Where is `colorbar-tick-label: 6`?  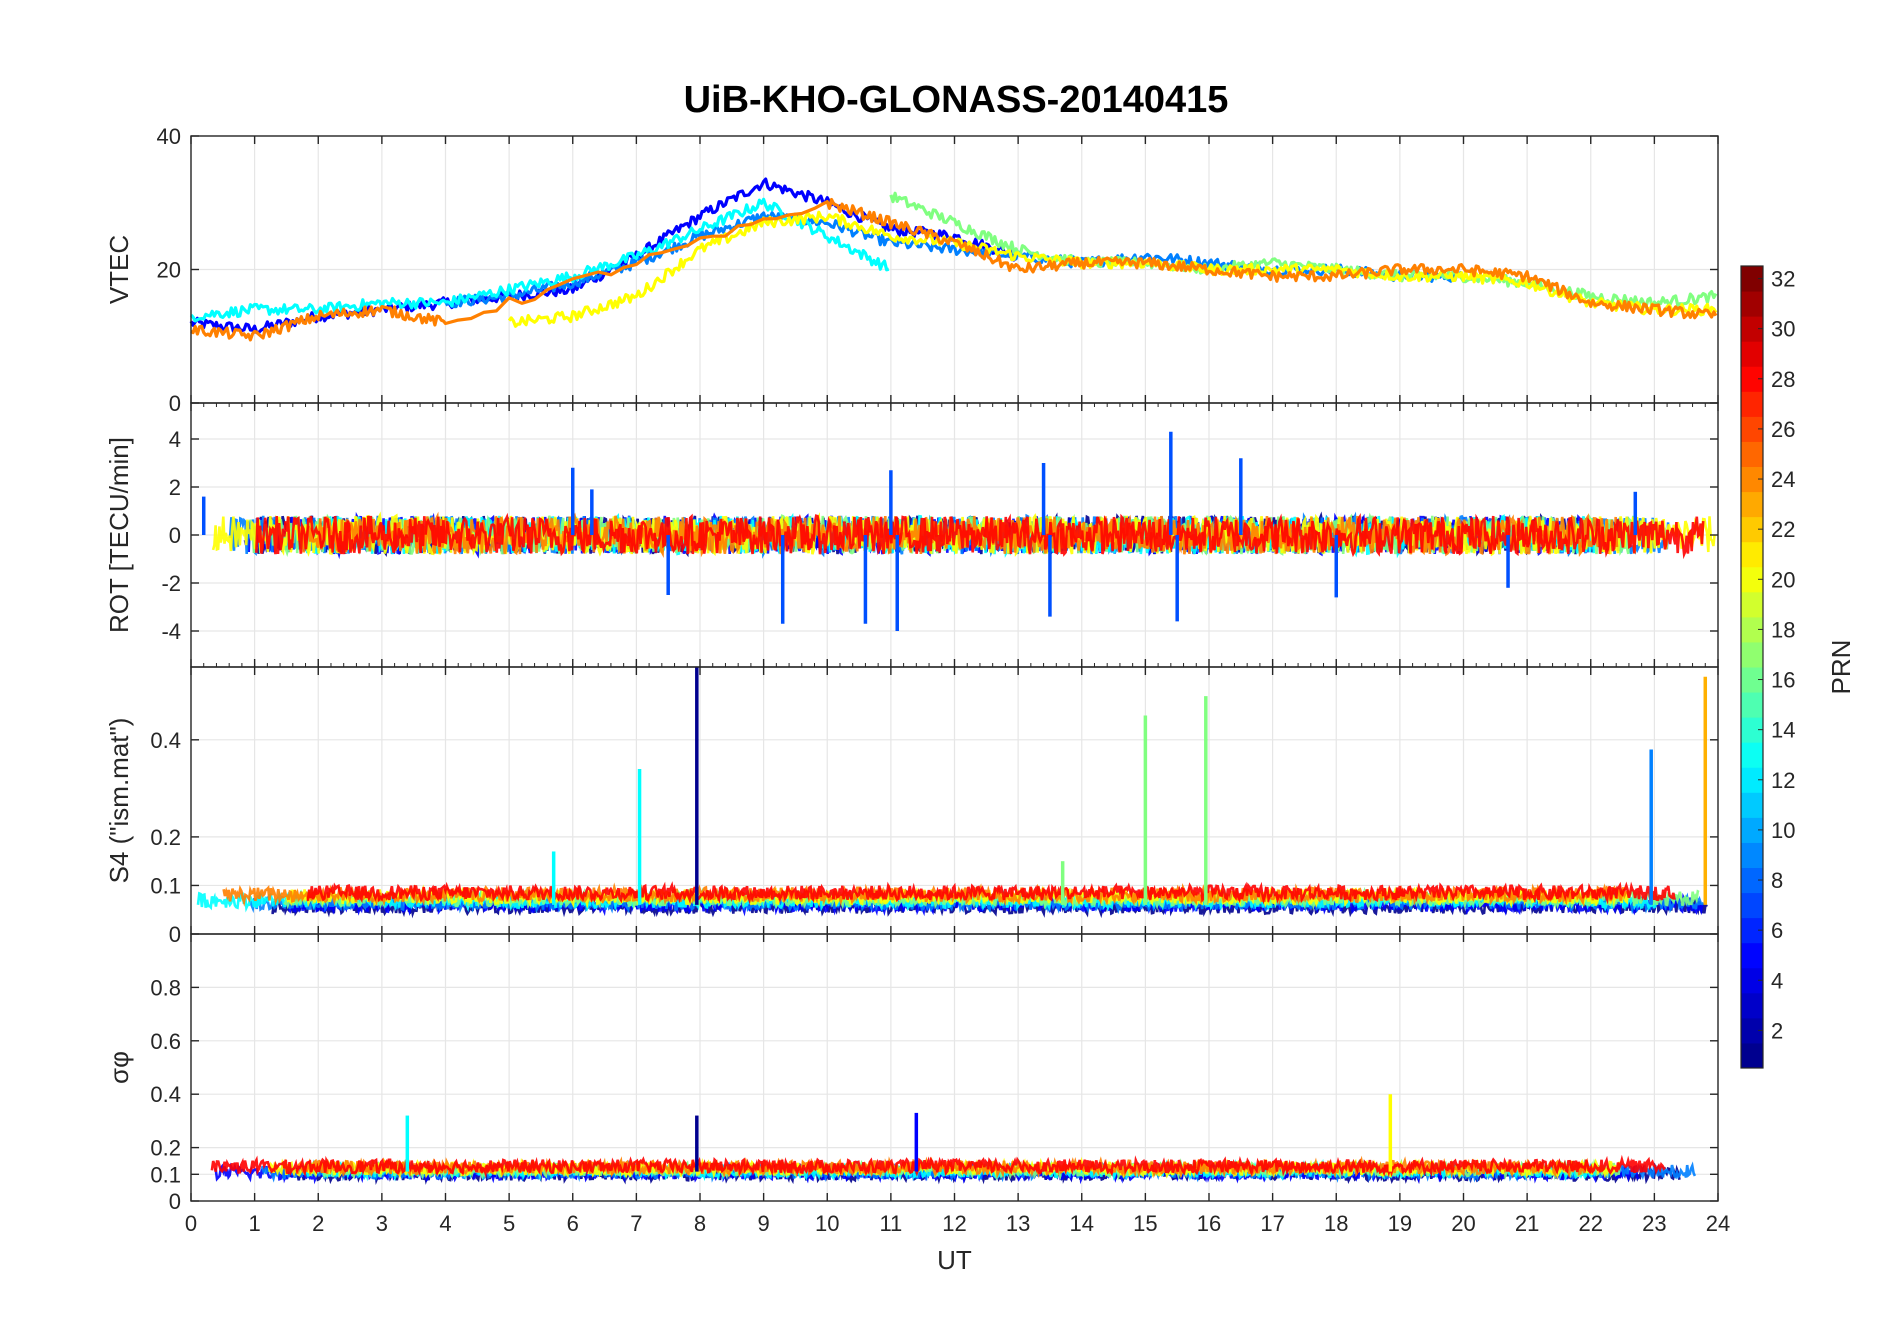 colorbar-tick-label: 6 is located at coordinates (1777, 930).